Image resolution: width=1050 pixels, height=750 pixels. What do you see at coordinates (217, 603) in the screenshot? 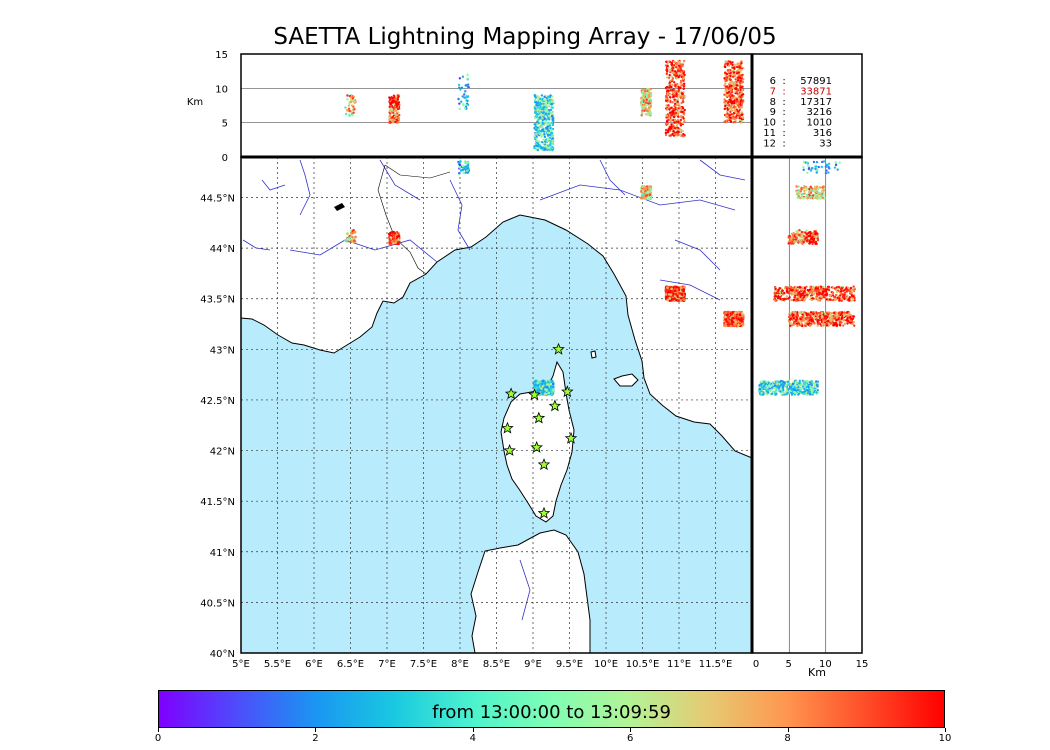
I see `lat-tick-label: 40.5°N` at bounding box center [217, 603].